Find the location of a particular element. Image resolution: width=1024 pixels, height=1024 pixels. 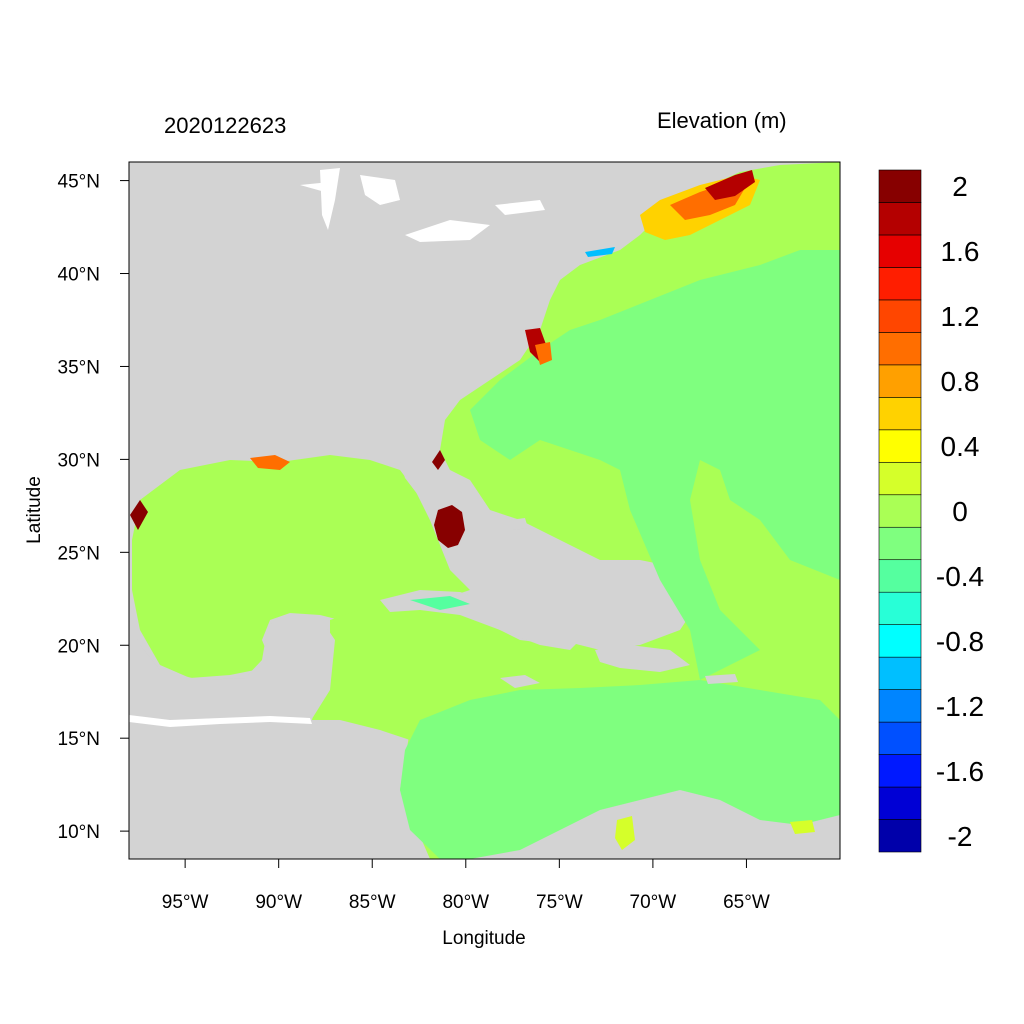

jamaica is located at coordinates (520, 681).